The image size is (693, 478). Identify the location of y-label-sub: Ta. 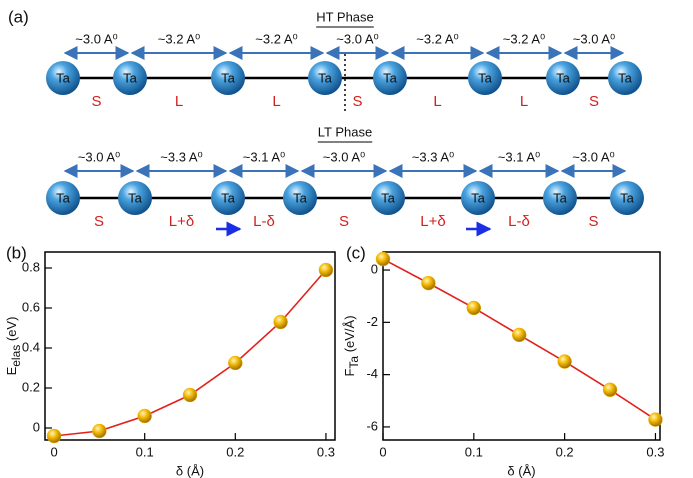
(354, 362).